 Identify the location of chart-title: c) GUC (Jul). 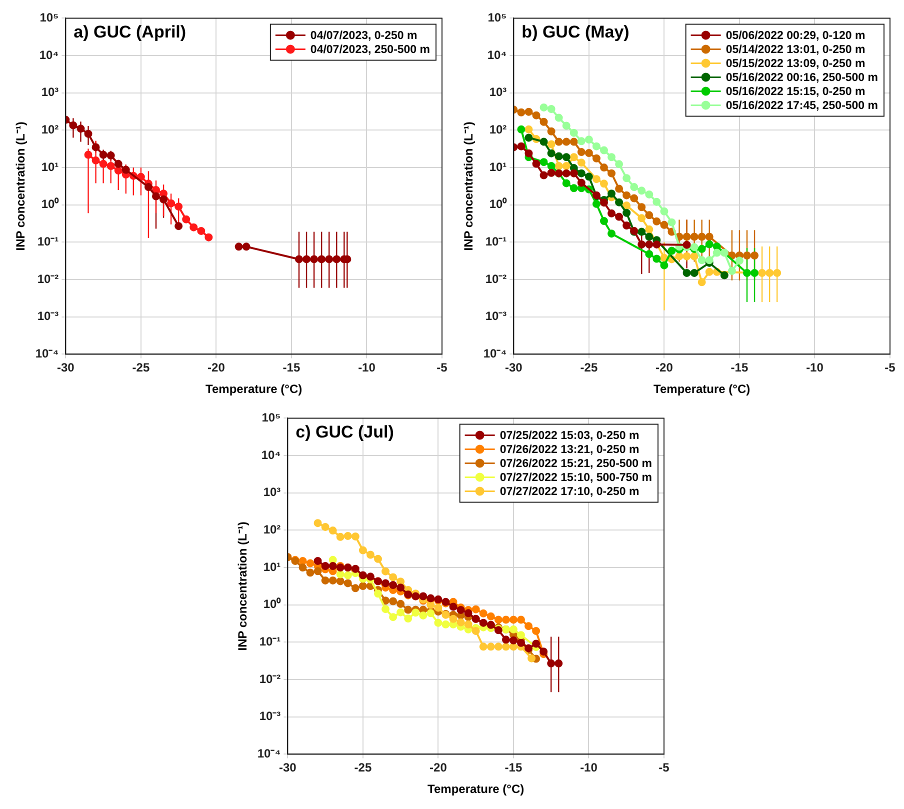
(345, 432).